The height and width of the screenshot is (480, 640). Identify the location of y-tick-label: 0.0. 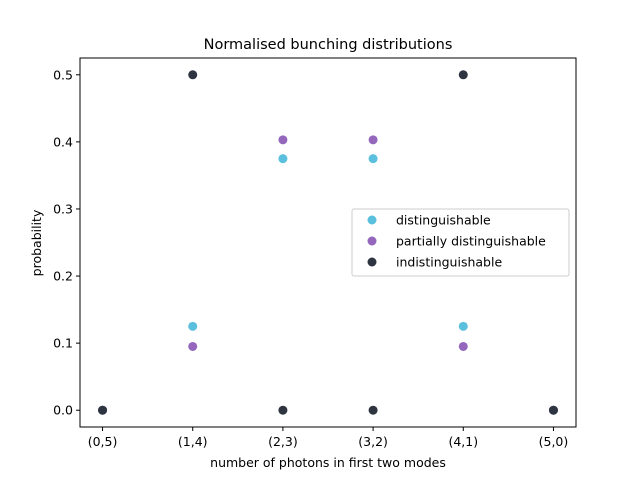
(63, 410).